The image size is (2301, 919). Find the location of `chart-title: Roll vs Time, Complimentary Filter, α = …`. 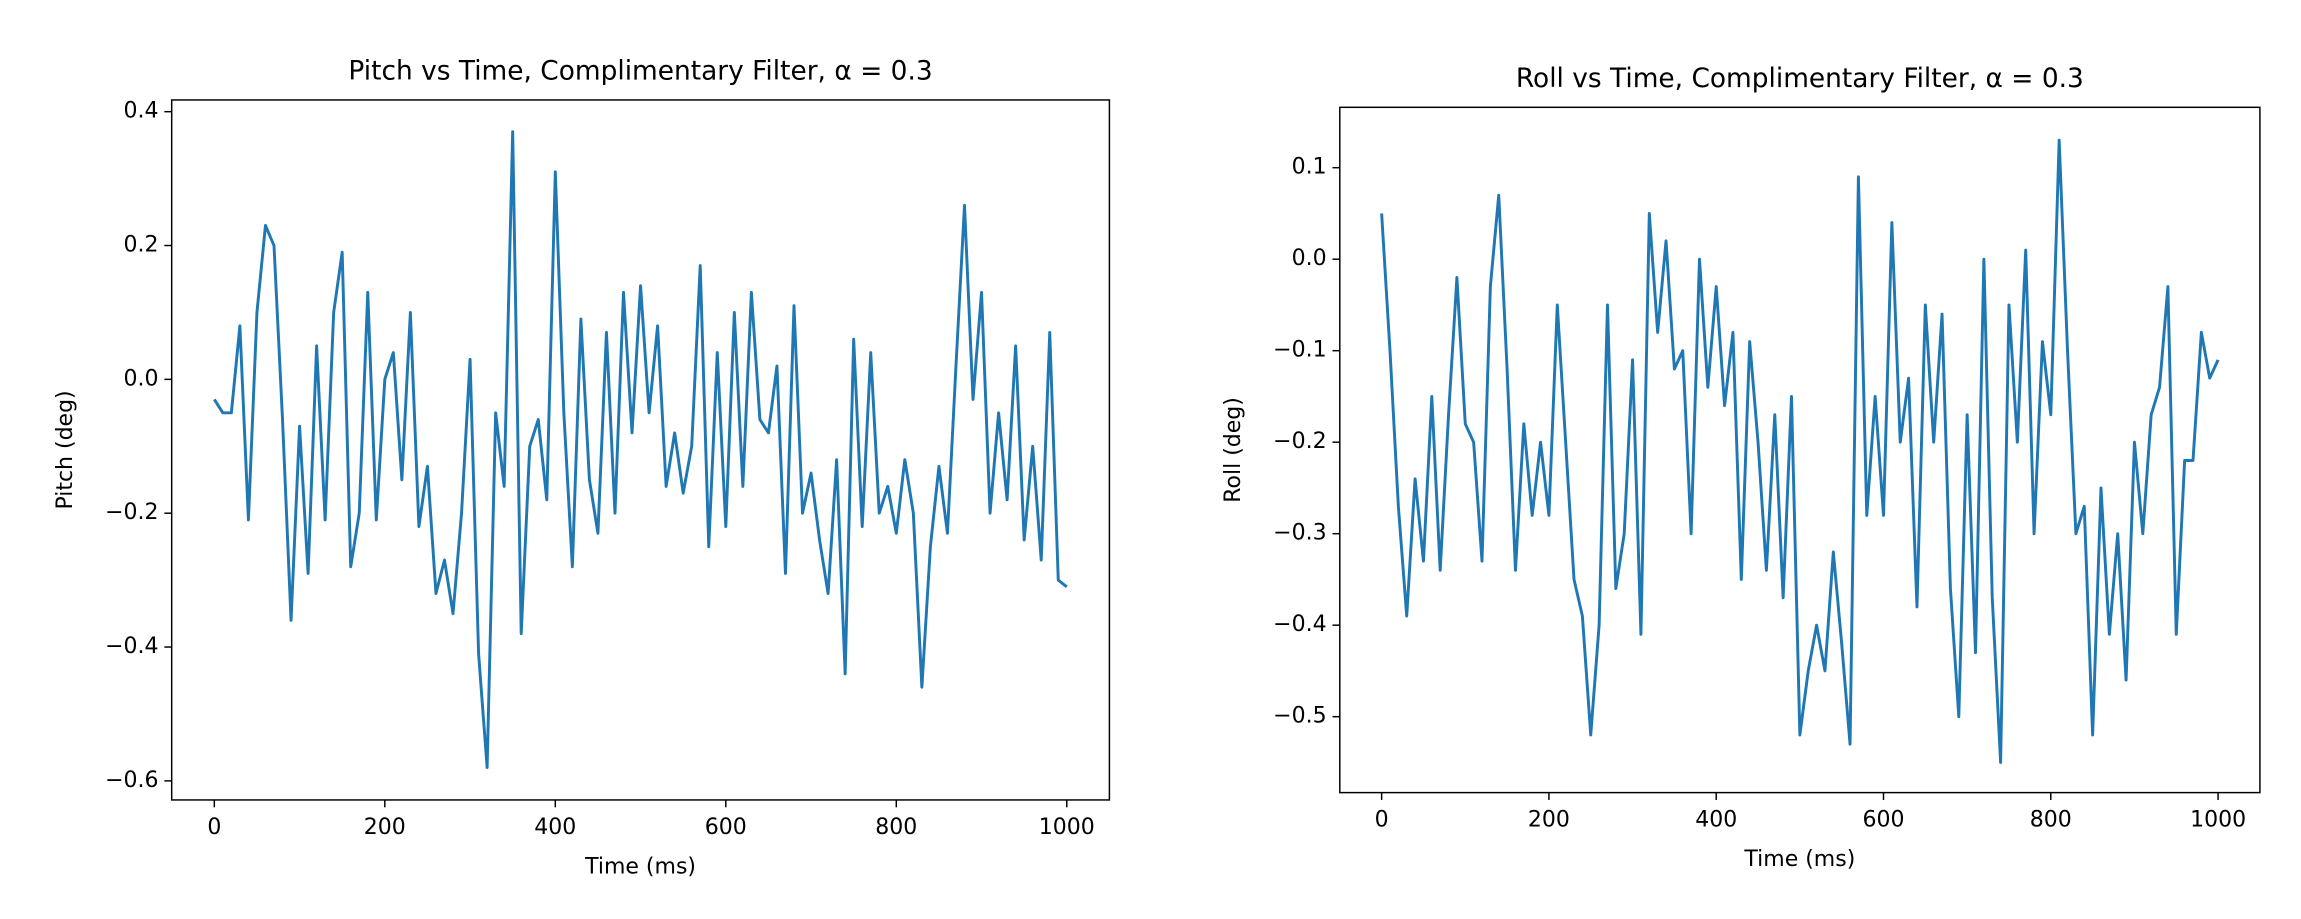

chart-title: Roll vs Time, Complimentary Filter, α = … is located at coordinates (1800, 78).